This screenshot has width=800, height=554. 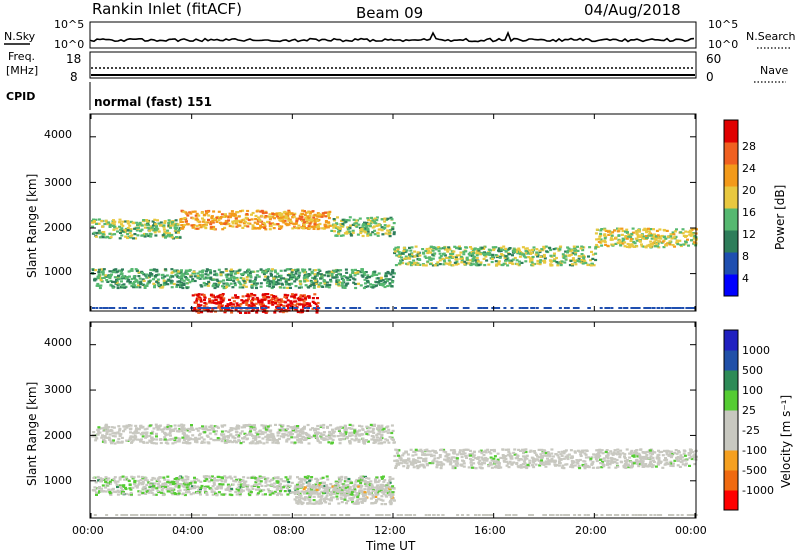 What do you see at coordinates (755, 208) in the screenshot?
I see `power-colorbar: 28 24 20 16 12 8 4 Power [dB]` at bounding box center [755, 208].